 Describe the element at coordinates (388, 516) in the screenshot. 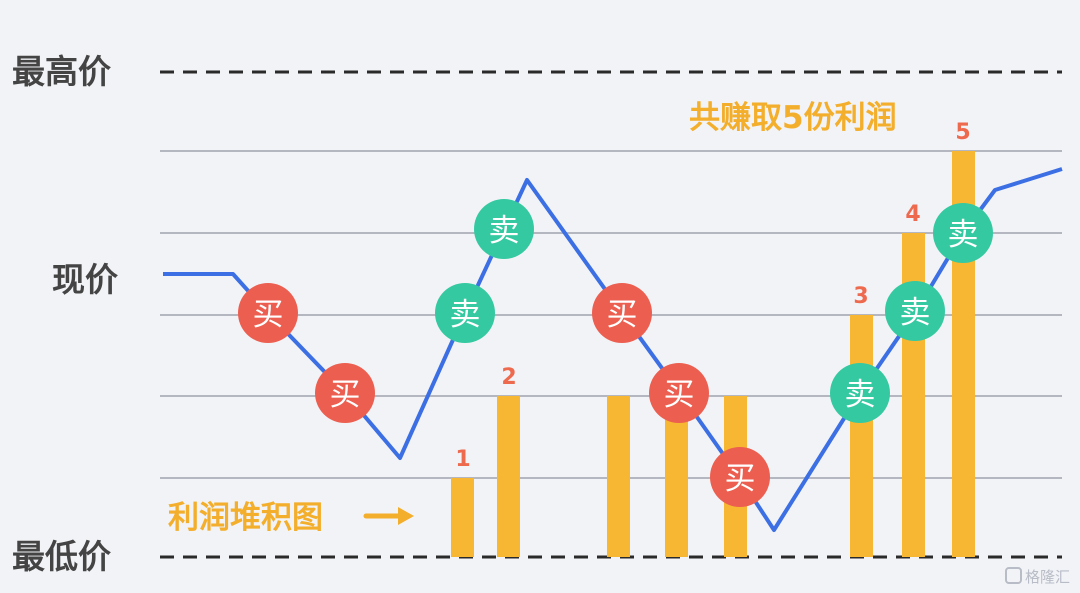

I see `right-arrow-icon` at that location.